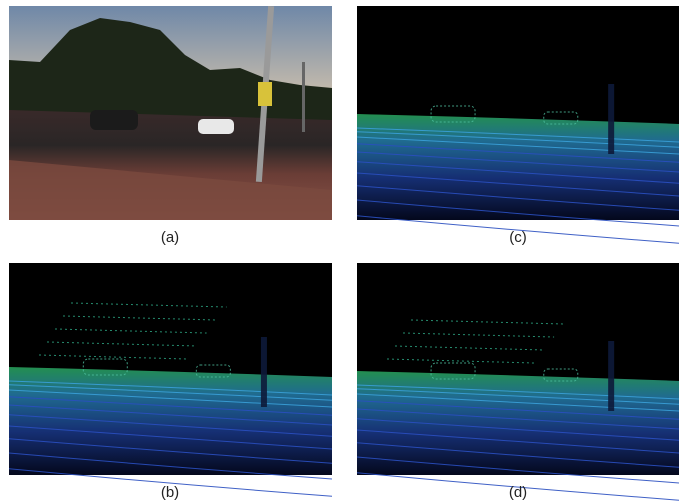 The width and height of the screenshot is (686, 504). I want to click on sign, so click(265, 94).